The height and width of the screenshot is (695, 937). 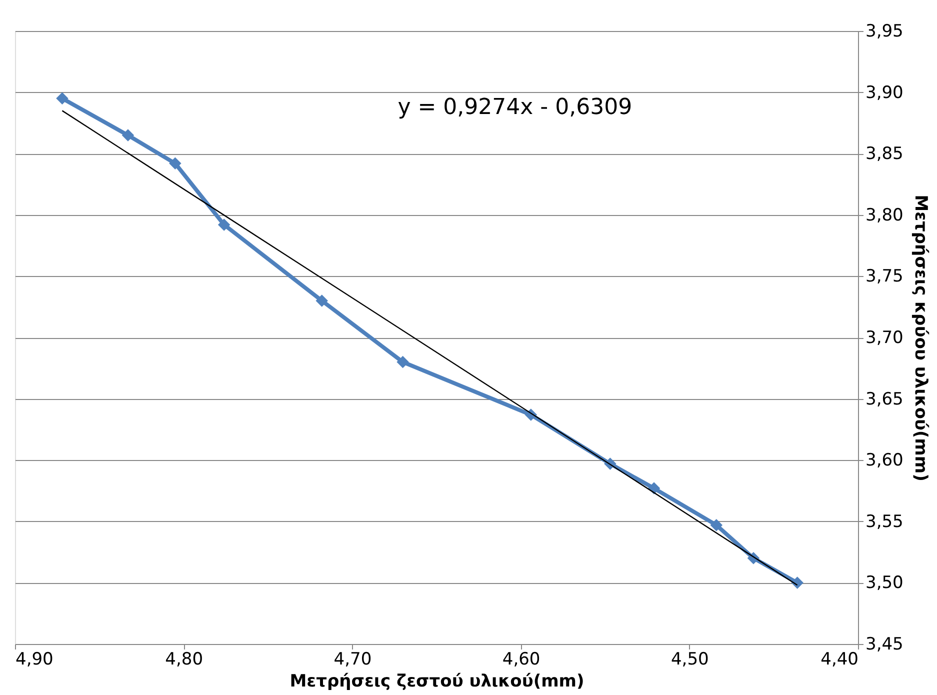 What do you see at coordinates (885, 399) in the screenshot?
I see `y-tick-label: 3,65` at bounding box center [885, 399].